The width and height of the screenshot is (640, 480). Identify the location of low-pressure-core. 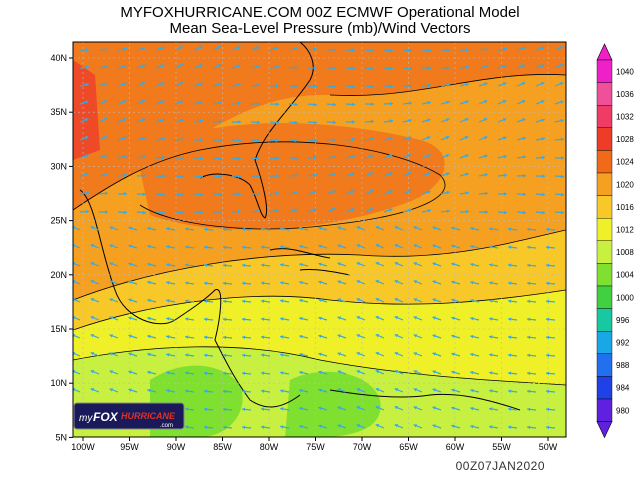
(333, 404).